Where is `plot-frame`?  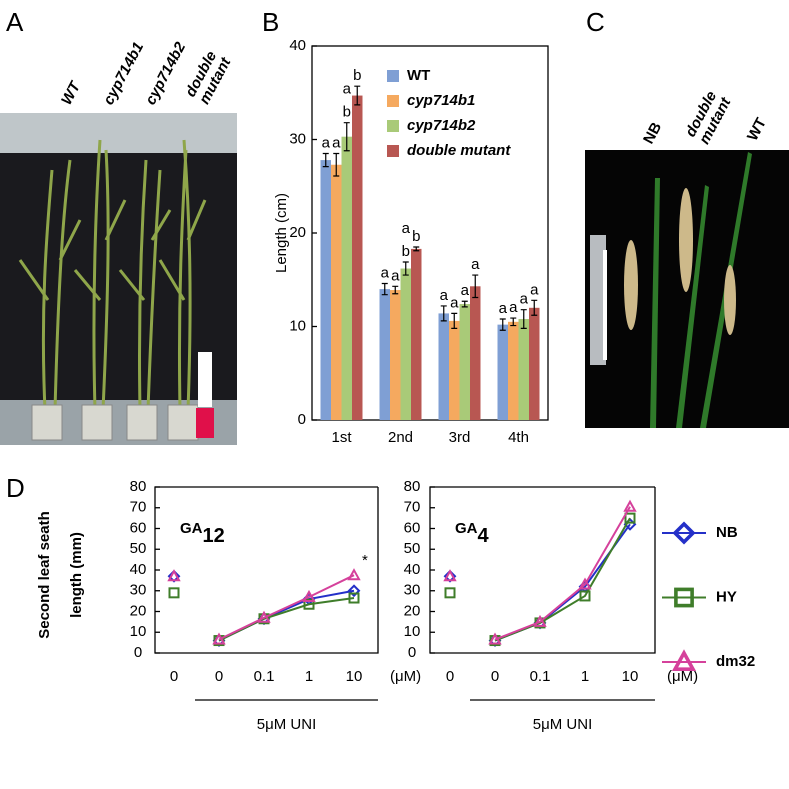 plot-frame is located at coordinates (266, 570).